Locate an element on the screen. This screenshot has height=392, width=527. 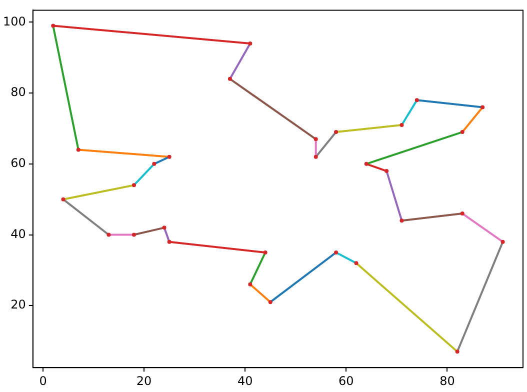
y-tick-label: 80 is located at coordinates (18, 92).